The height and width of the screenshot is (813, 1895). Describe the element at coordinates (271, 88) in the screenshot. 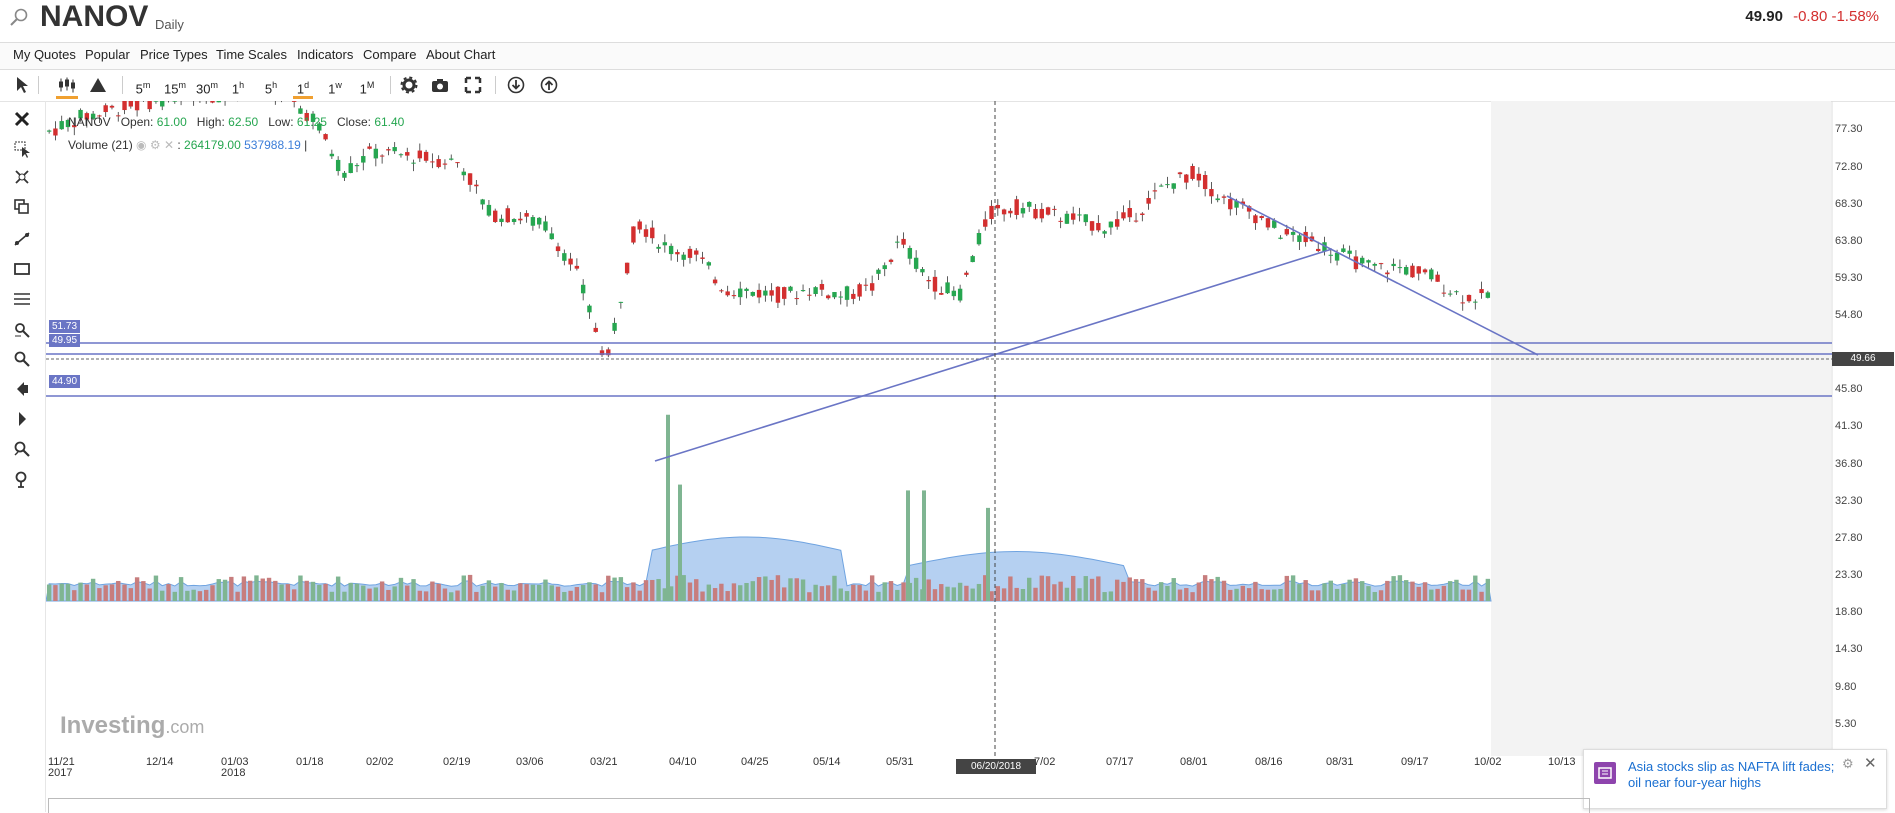

I see `interval-5h: 5h` at that location.